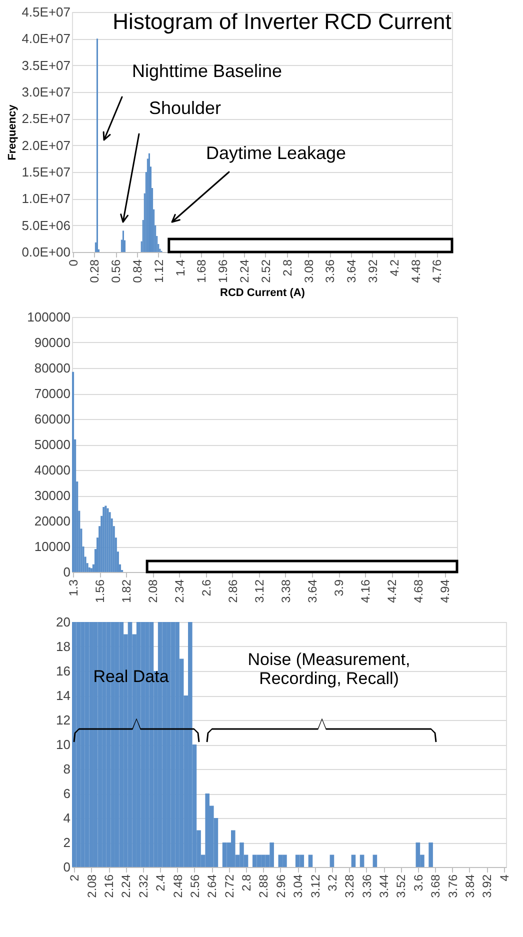 The width and height of the screenshot is (523, 937). What do you see at coordinates (127, 591) in the screenshot?
I see `x-tick-label: 1.82` at bounding box center [127, 591].